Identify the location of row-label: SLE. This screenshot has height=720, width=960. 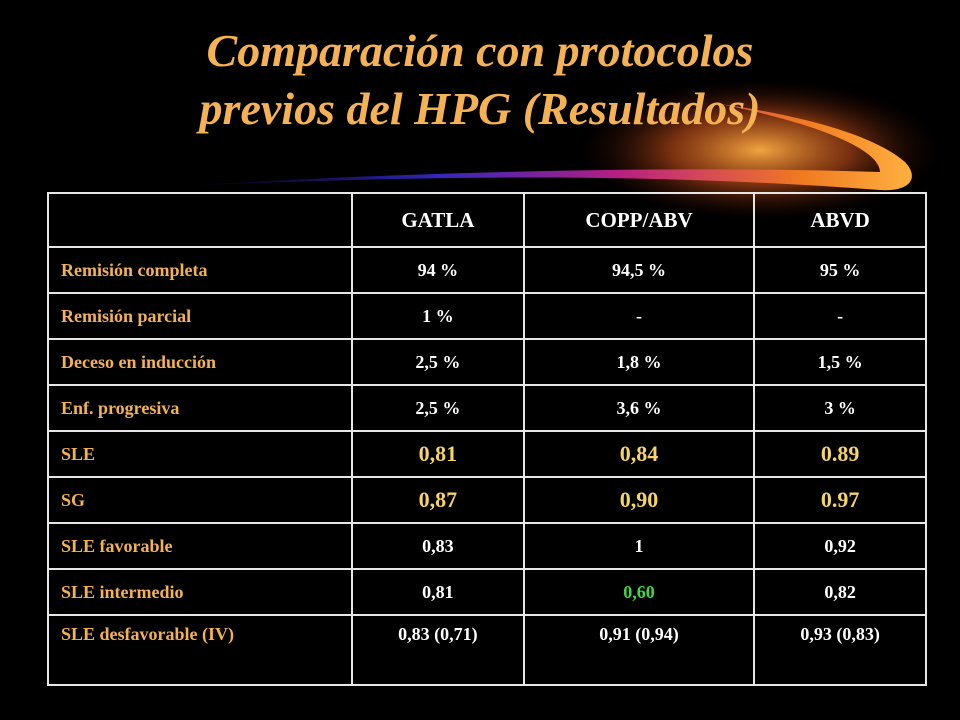
(200, 454).